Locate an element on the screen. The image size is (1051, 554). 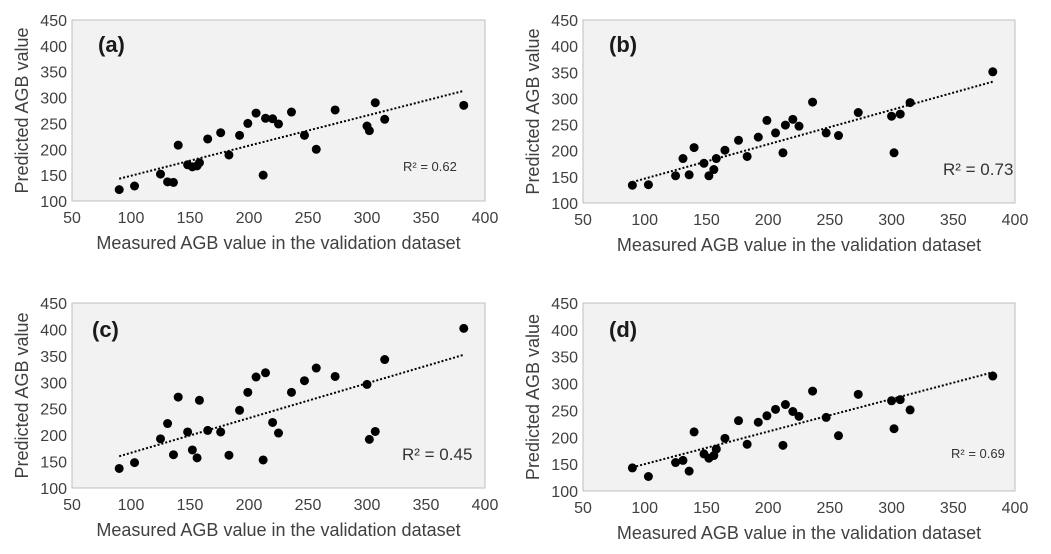
trend-line is located at coordinates (291, 134).